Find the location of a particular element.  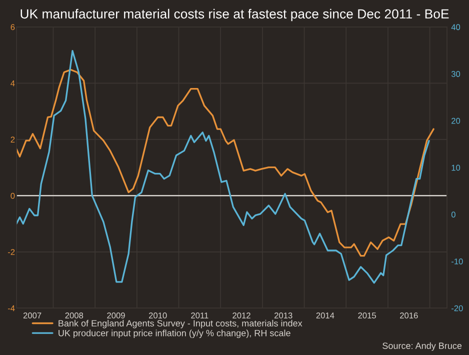

x-tick-label: 2010 is located at coordinates (157, 315).